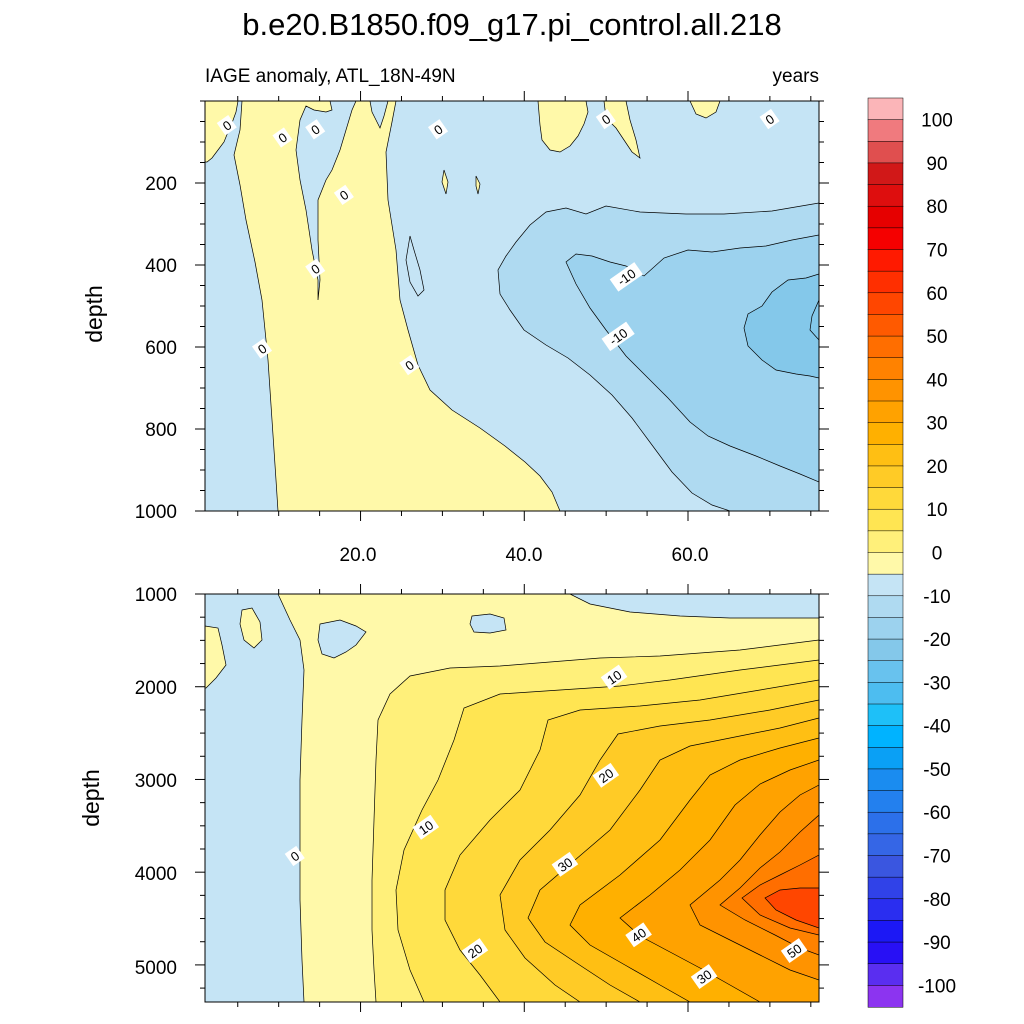 This screenshot has width=1024, height=1024. Describe the element at coordinates (936, 380) in the screenshot. I see `colorbar-label: 40` at that location.